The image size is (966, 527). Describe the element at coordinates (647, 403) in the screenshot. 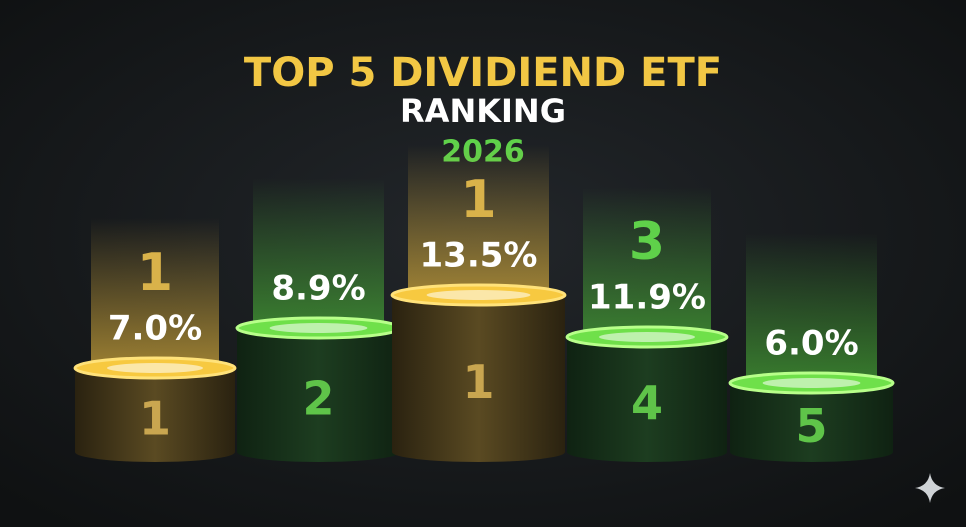

I see `base-label: 4` at that location.